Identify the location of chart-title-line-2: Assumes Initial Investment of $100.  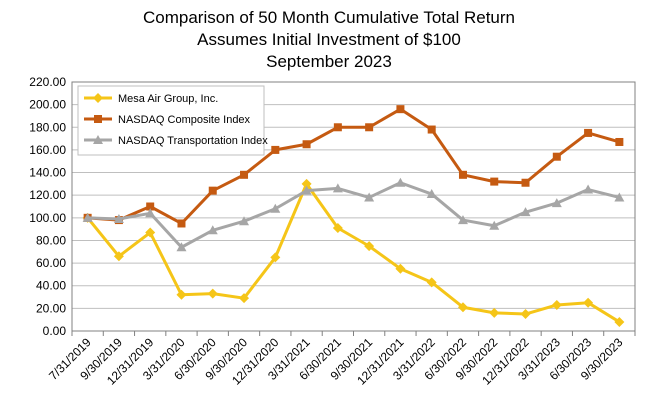
(329, 39).